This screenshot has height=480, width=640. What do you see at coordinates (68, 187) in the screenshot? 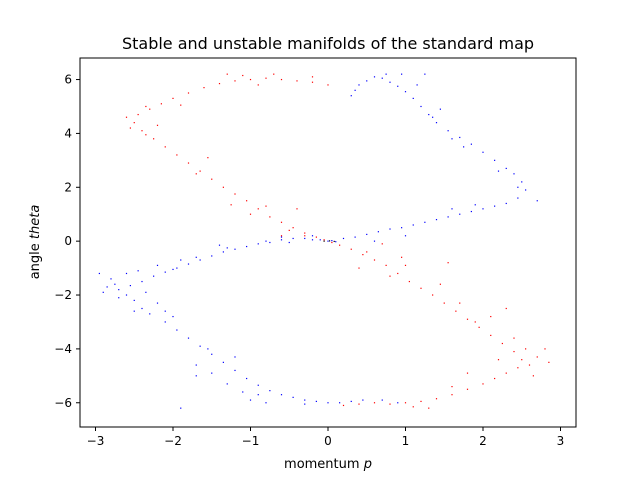
I see `y-tick-label: 2` at bounding box center [68, 187].